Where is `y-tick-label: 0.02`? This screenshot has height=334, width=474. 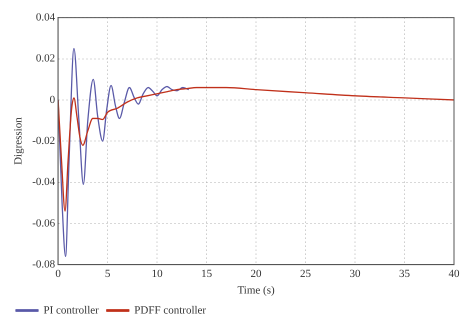 y-tick-label: 0.02 is located at coordinates (46, 58).